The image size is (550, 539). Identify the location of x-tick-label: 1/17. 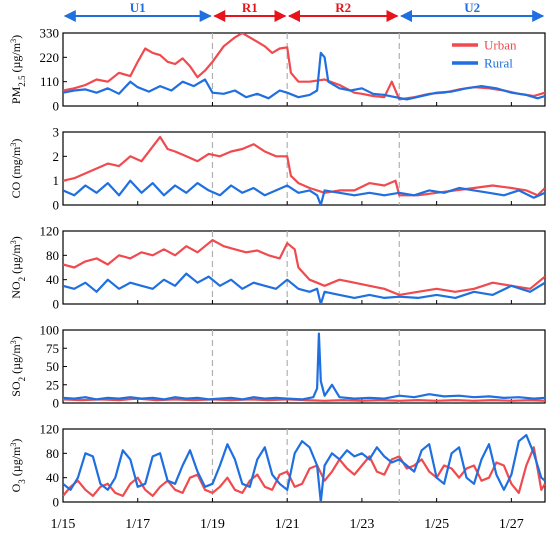
(137, 524).